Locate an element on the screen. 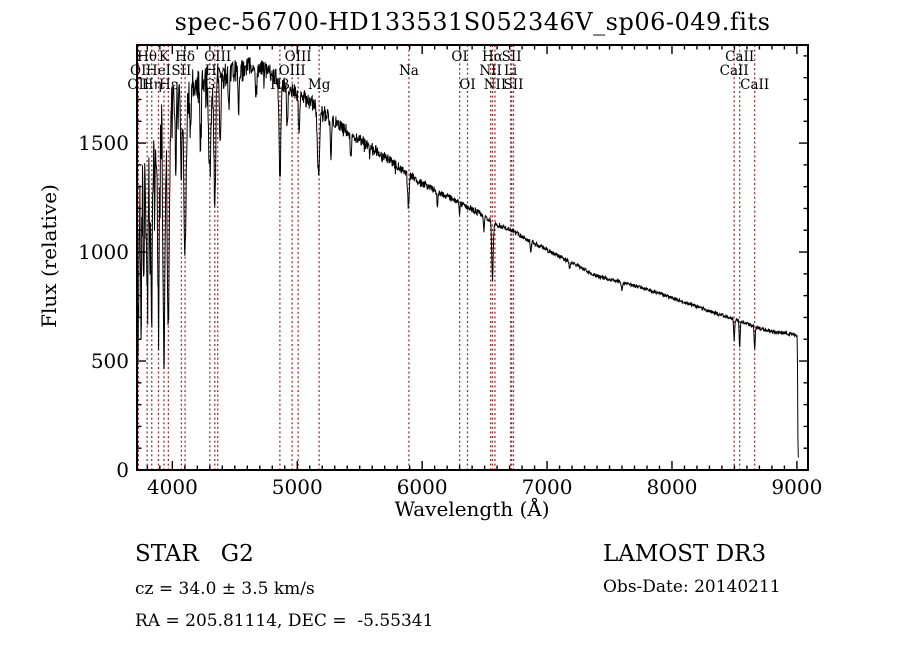 This screenshot has height=649, width=900. spectral-line-label: Hη is located at coordinates (152, 85).